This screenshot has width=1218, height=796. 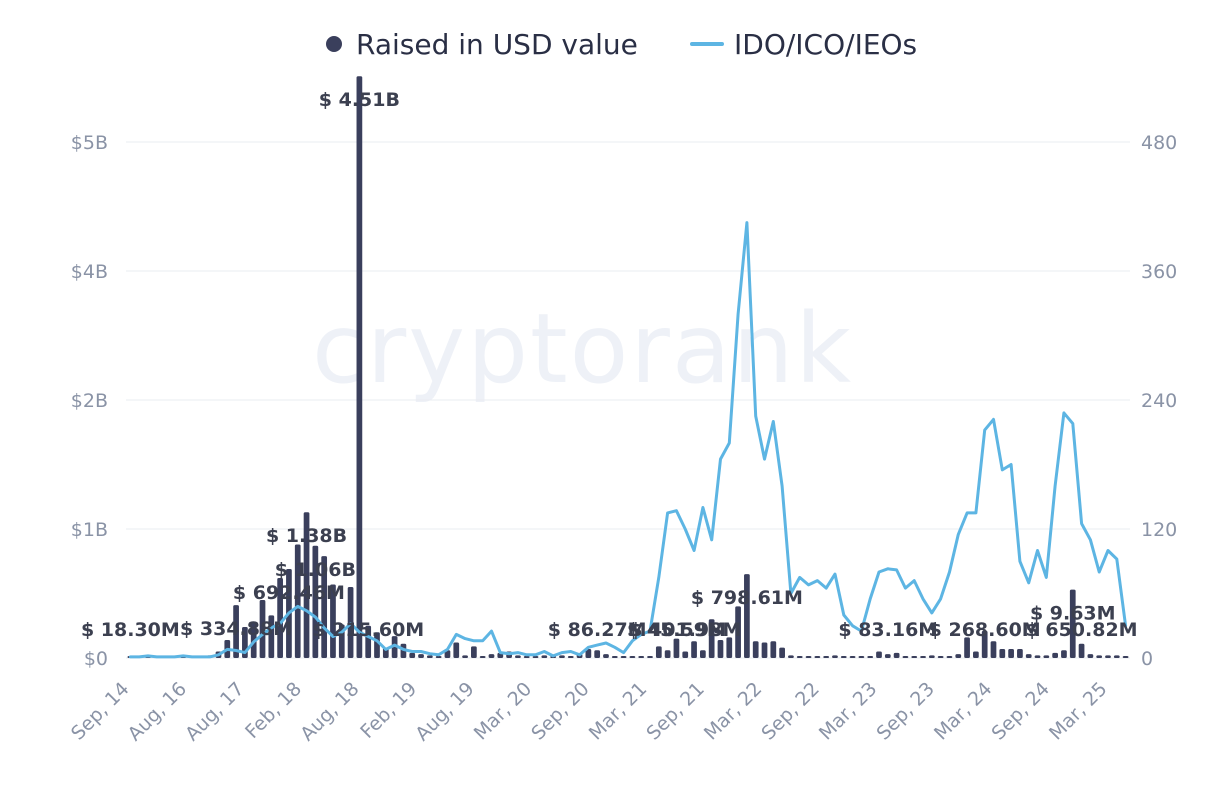 I want to click on y-right-tick-label: 480, so click(x=1159, y=143).